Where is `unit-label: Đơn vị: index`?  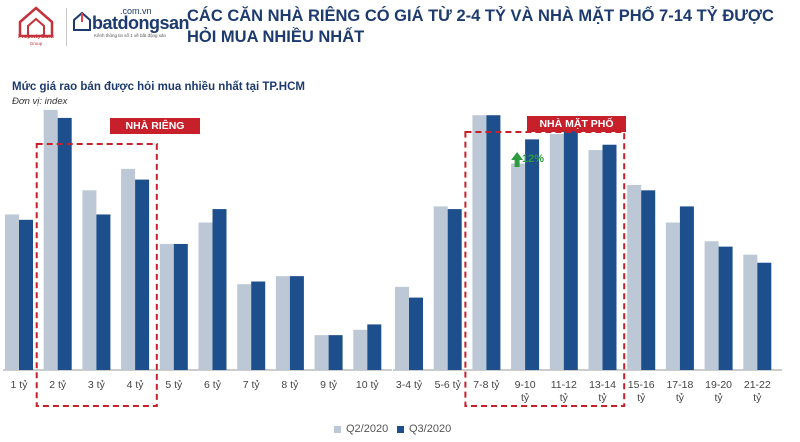
unit-label: Đơn vị: index is located at coordinates (40, 101).